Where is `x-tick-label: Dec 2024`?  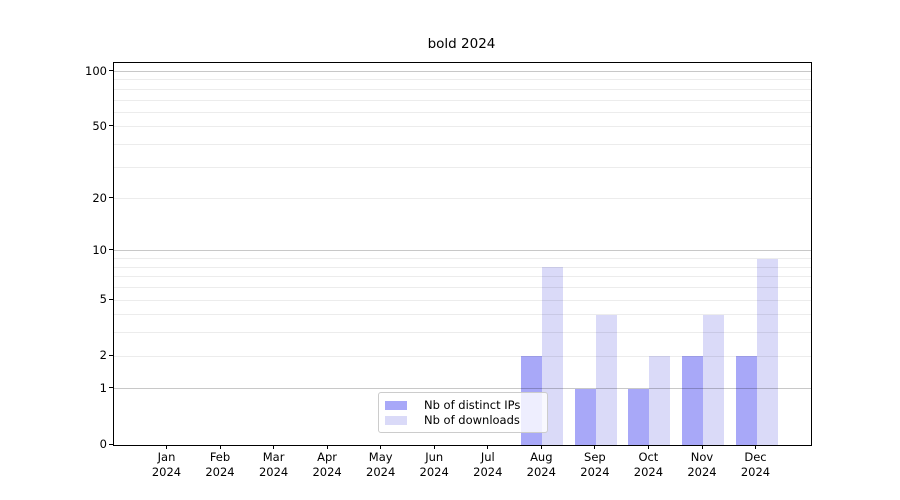
x-tick-label: Dec 2024 is located at coordinates (755, 464).